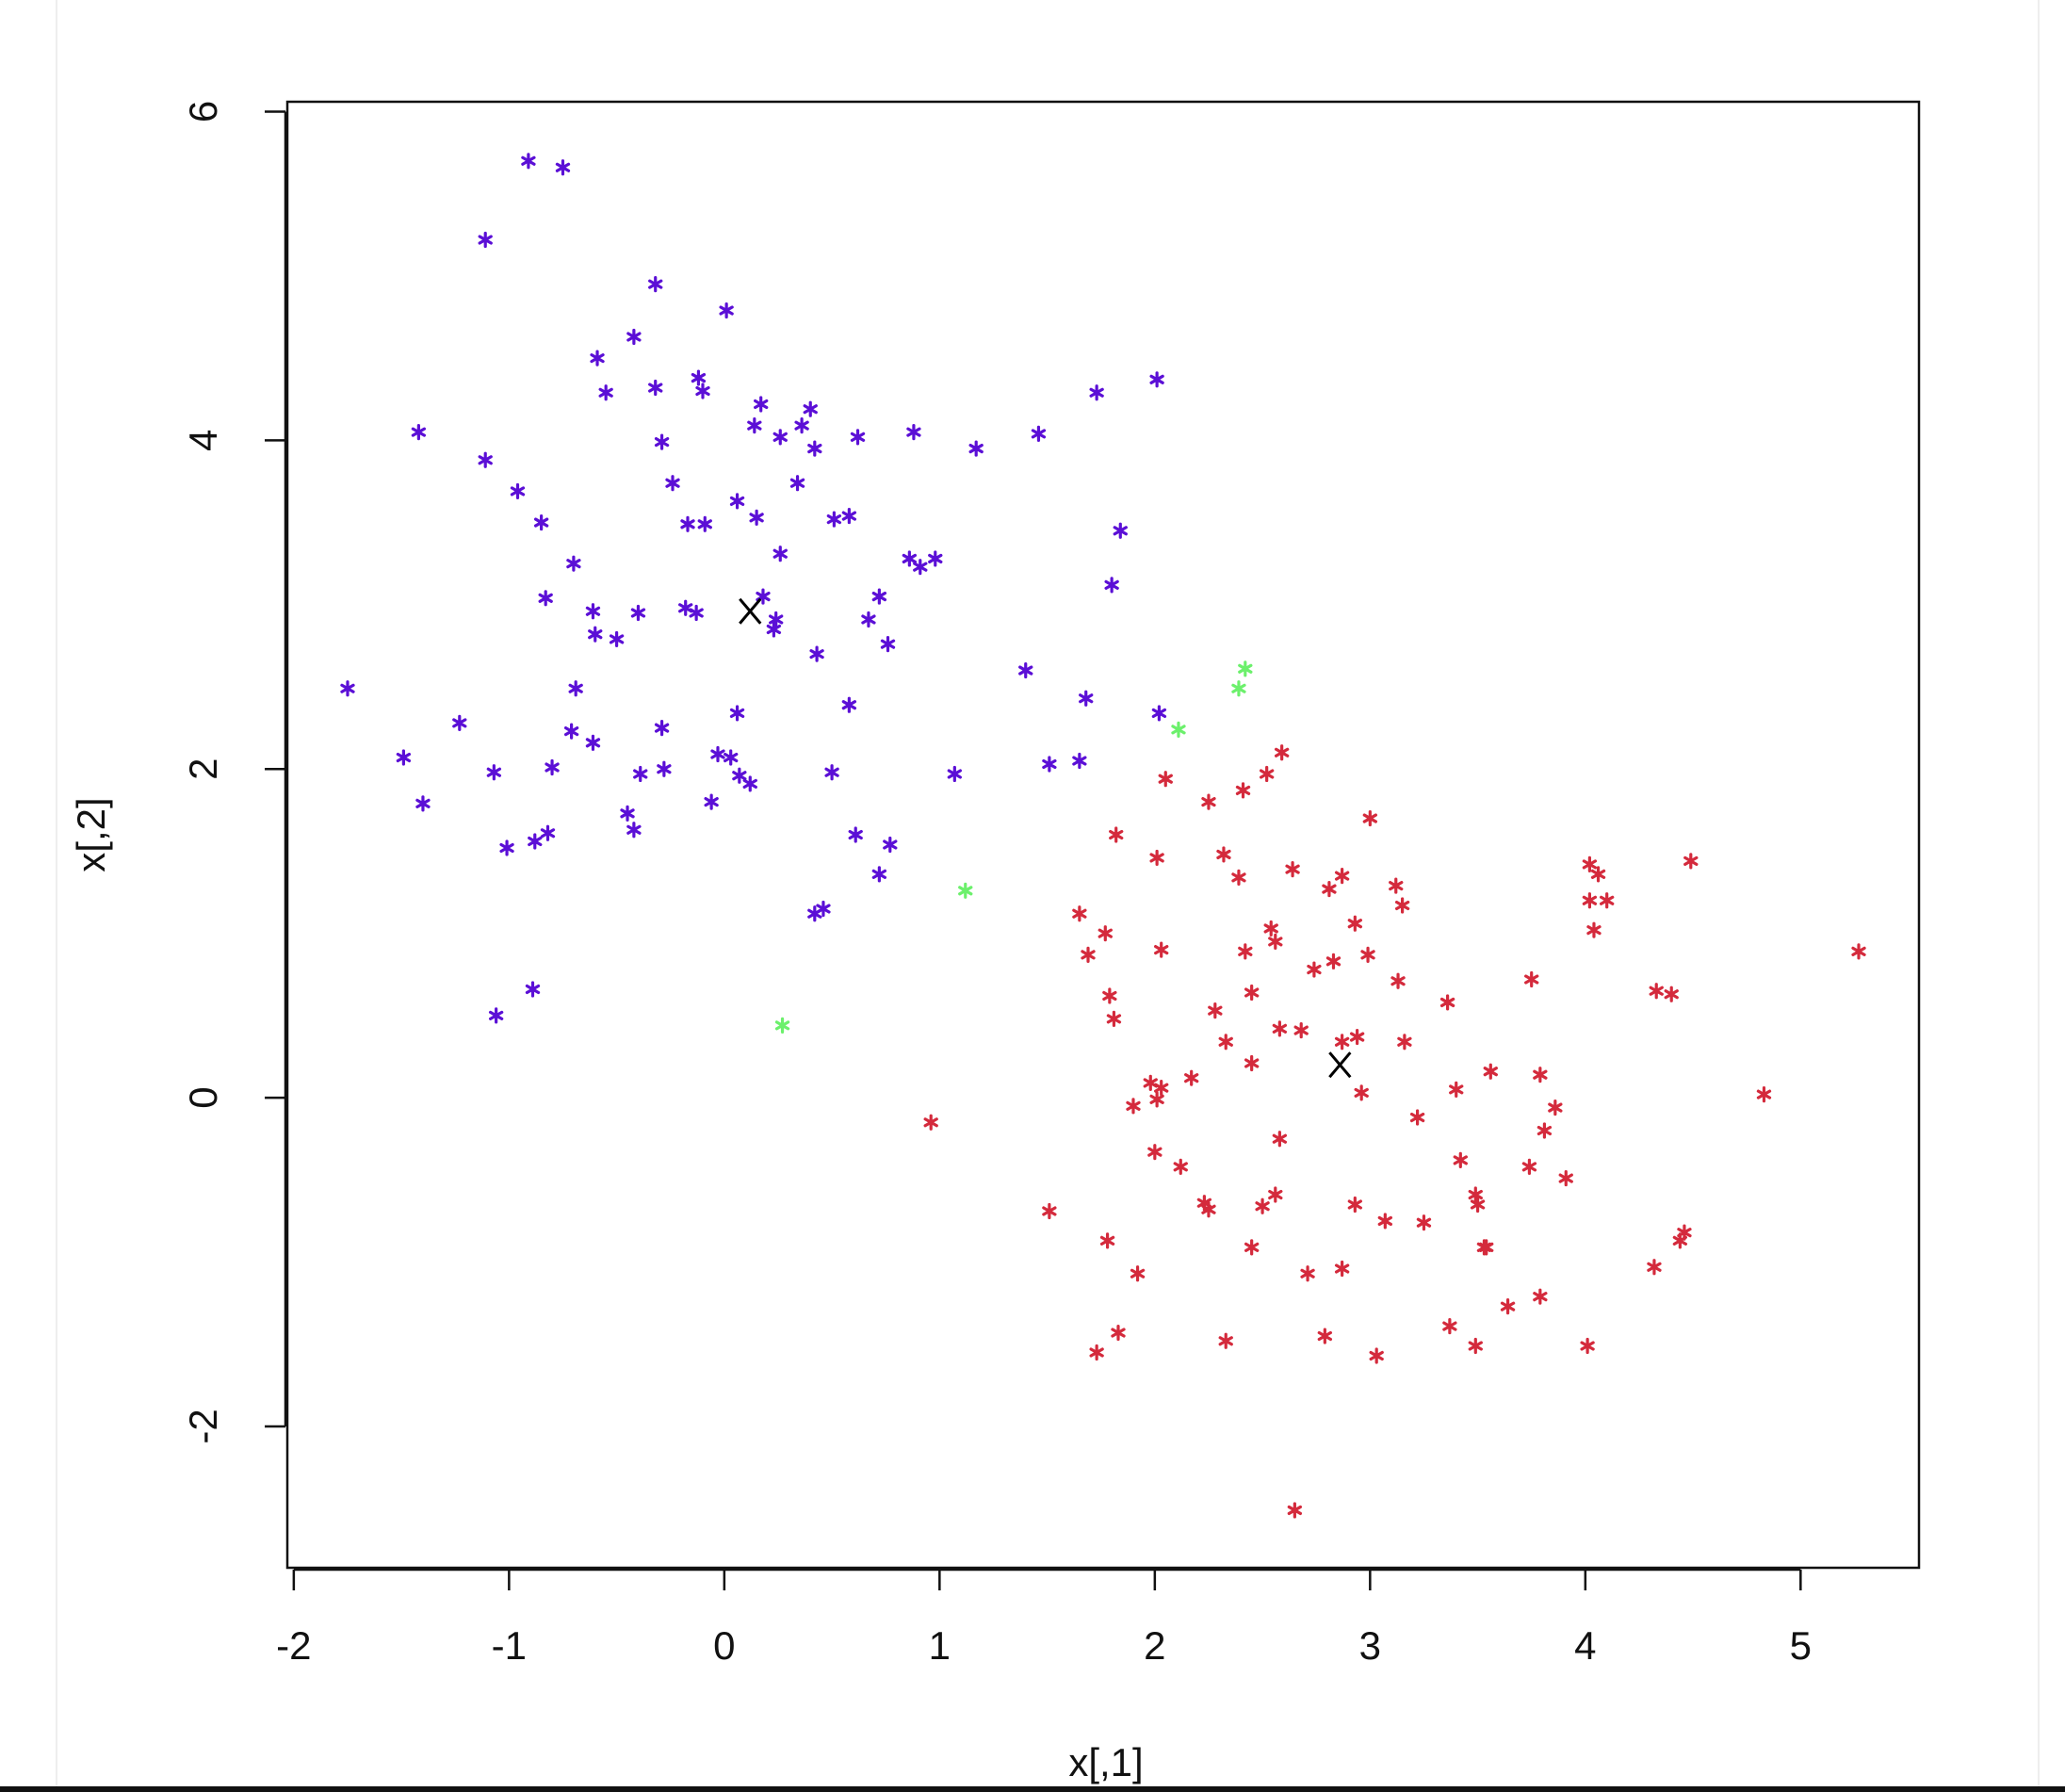 Image resolution: width=2065 pixels, height=1792 pixels. Describe the element at coordinates (91, 835) in the screenshot. I see `y-axis-label: x[,2]` at that location.